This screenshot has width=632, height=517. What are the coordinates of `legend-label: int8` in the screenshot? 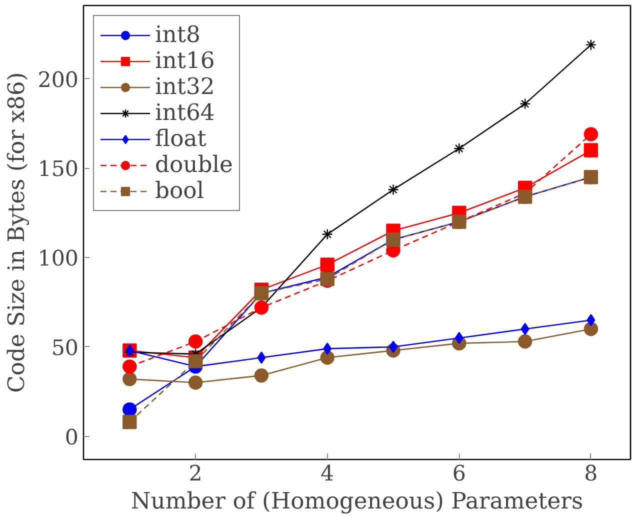 It's located at (177, 35).